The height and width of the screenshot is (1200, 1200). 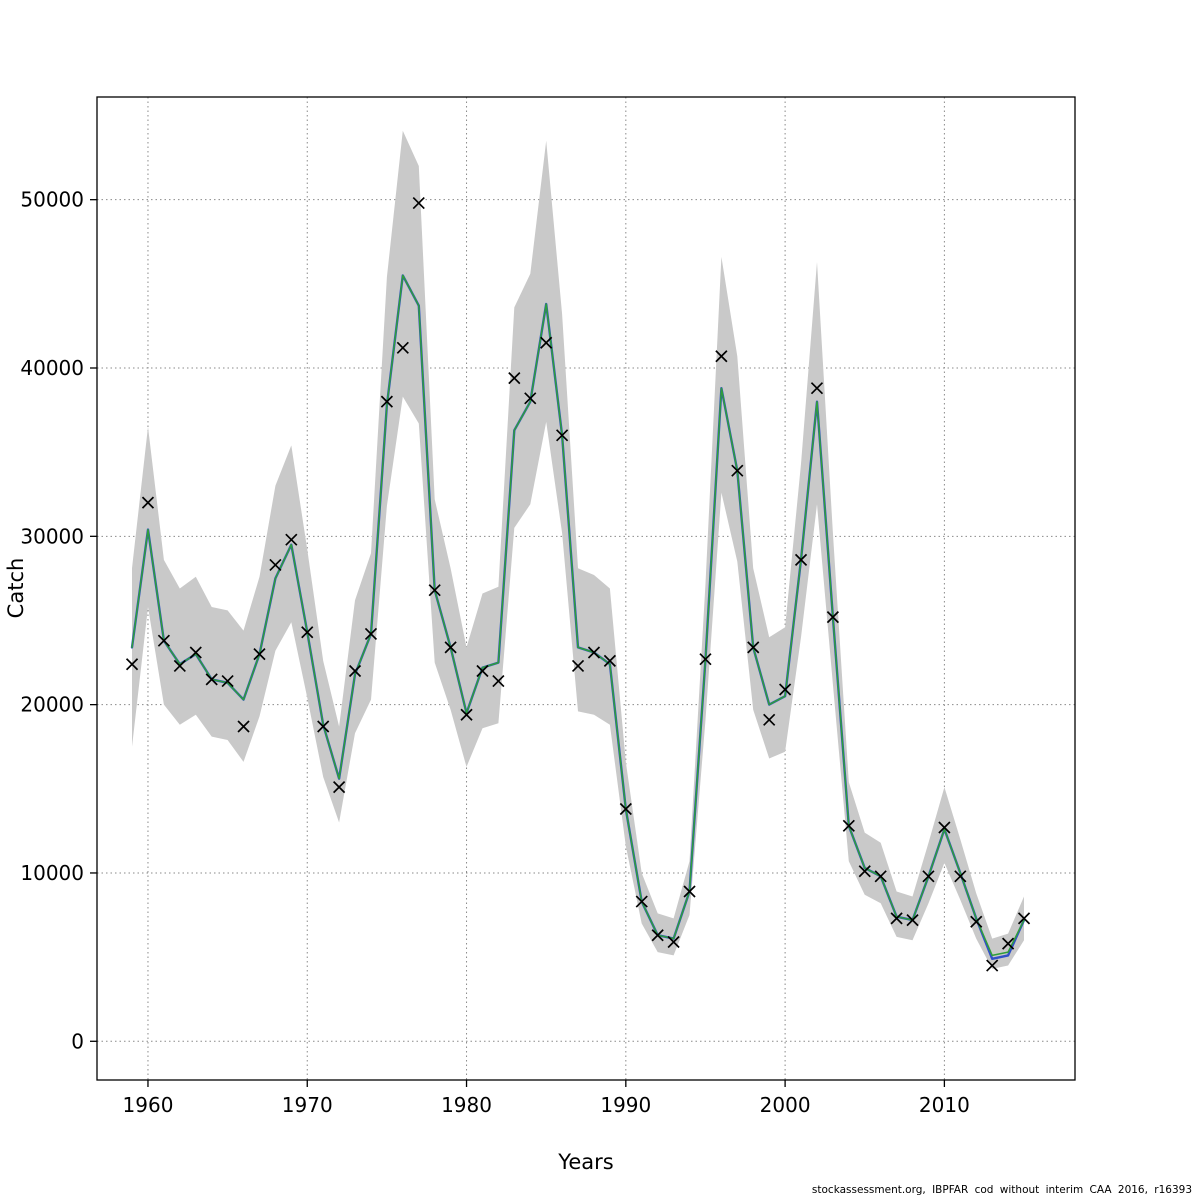 What do you see at coordinates (77, 1041) in the screenshot?
I see `y-tick-label: 0` at bounding box center [77, 1041].